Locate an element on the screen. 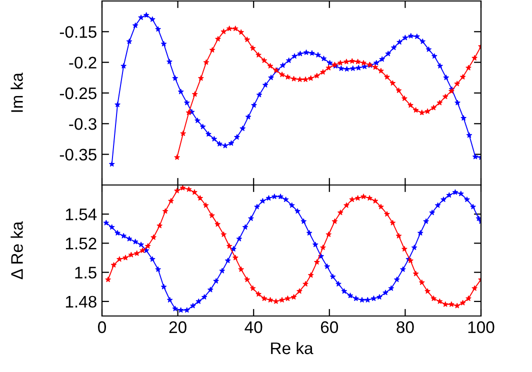  x-axis-title: Re ka is located at coordinates (292, 348).